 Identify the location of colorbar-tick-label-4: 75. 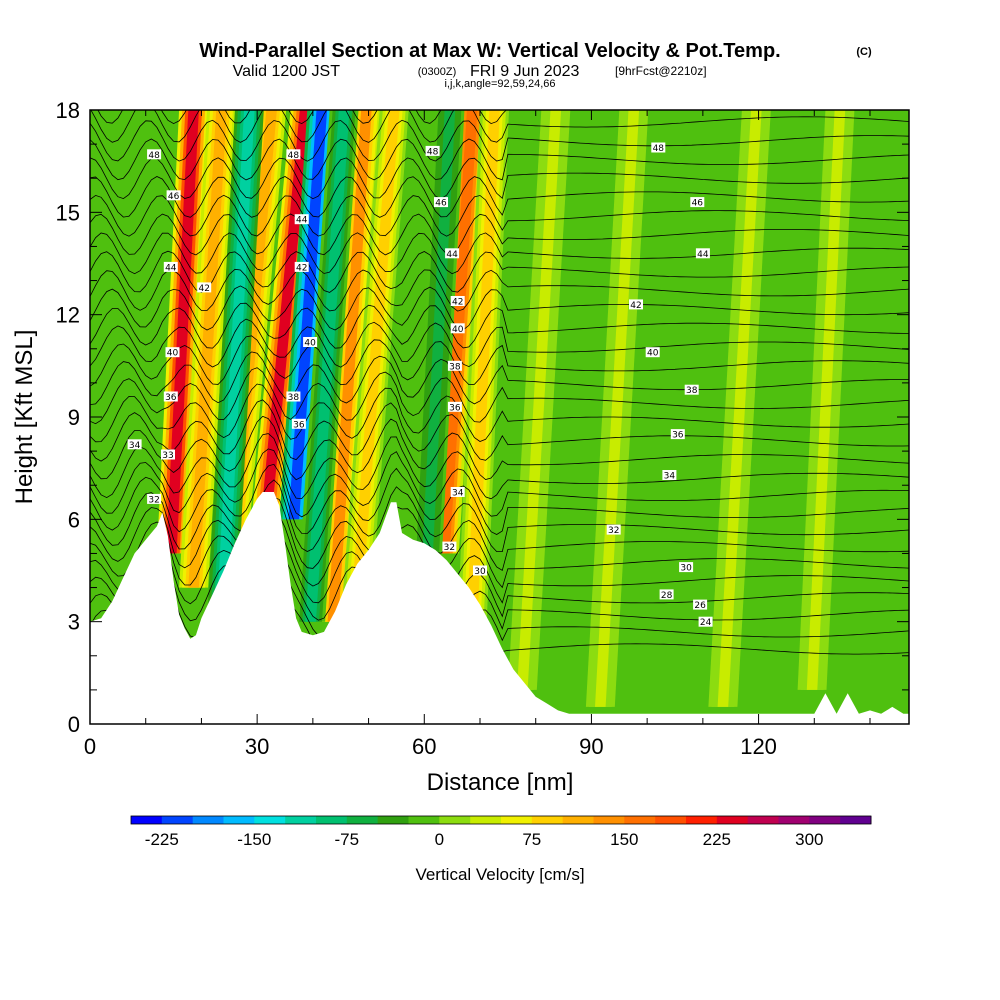
(531, 839).